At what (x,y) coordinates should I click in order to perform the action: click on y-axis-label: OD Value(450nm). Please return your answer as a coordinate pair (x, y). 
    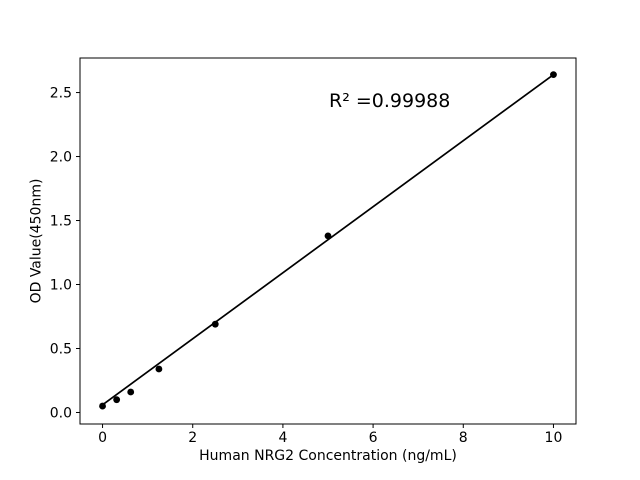
    Looking at the image, I should click on (36, 241).